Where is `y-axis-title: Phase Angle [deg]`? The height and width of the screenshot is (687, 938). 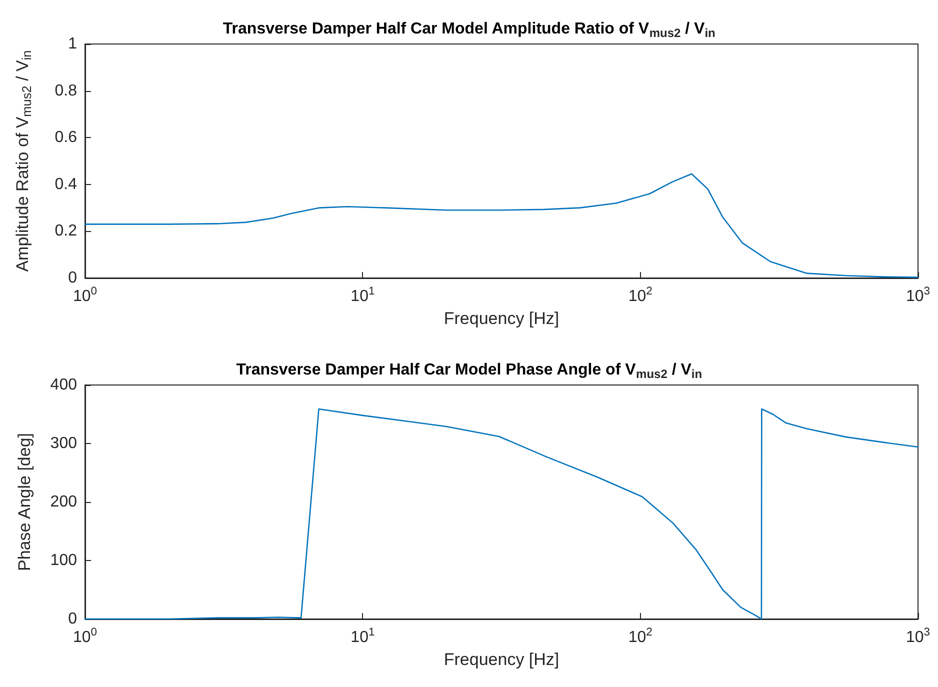
y-axis-title: Phase Angle [deg] is located at coordinates (24, 502).